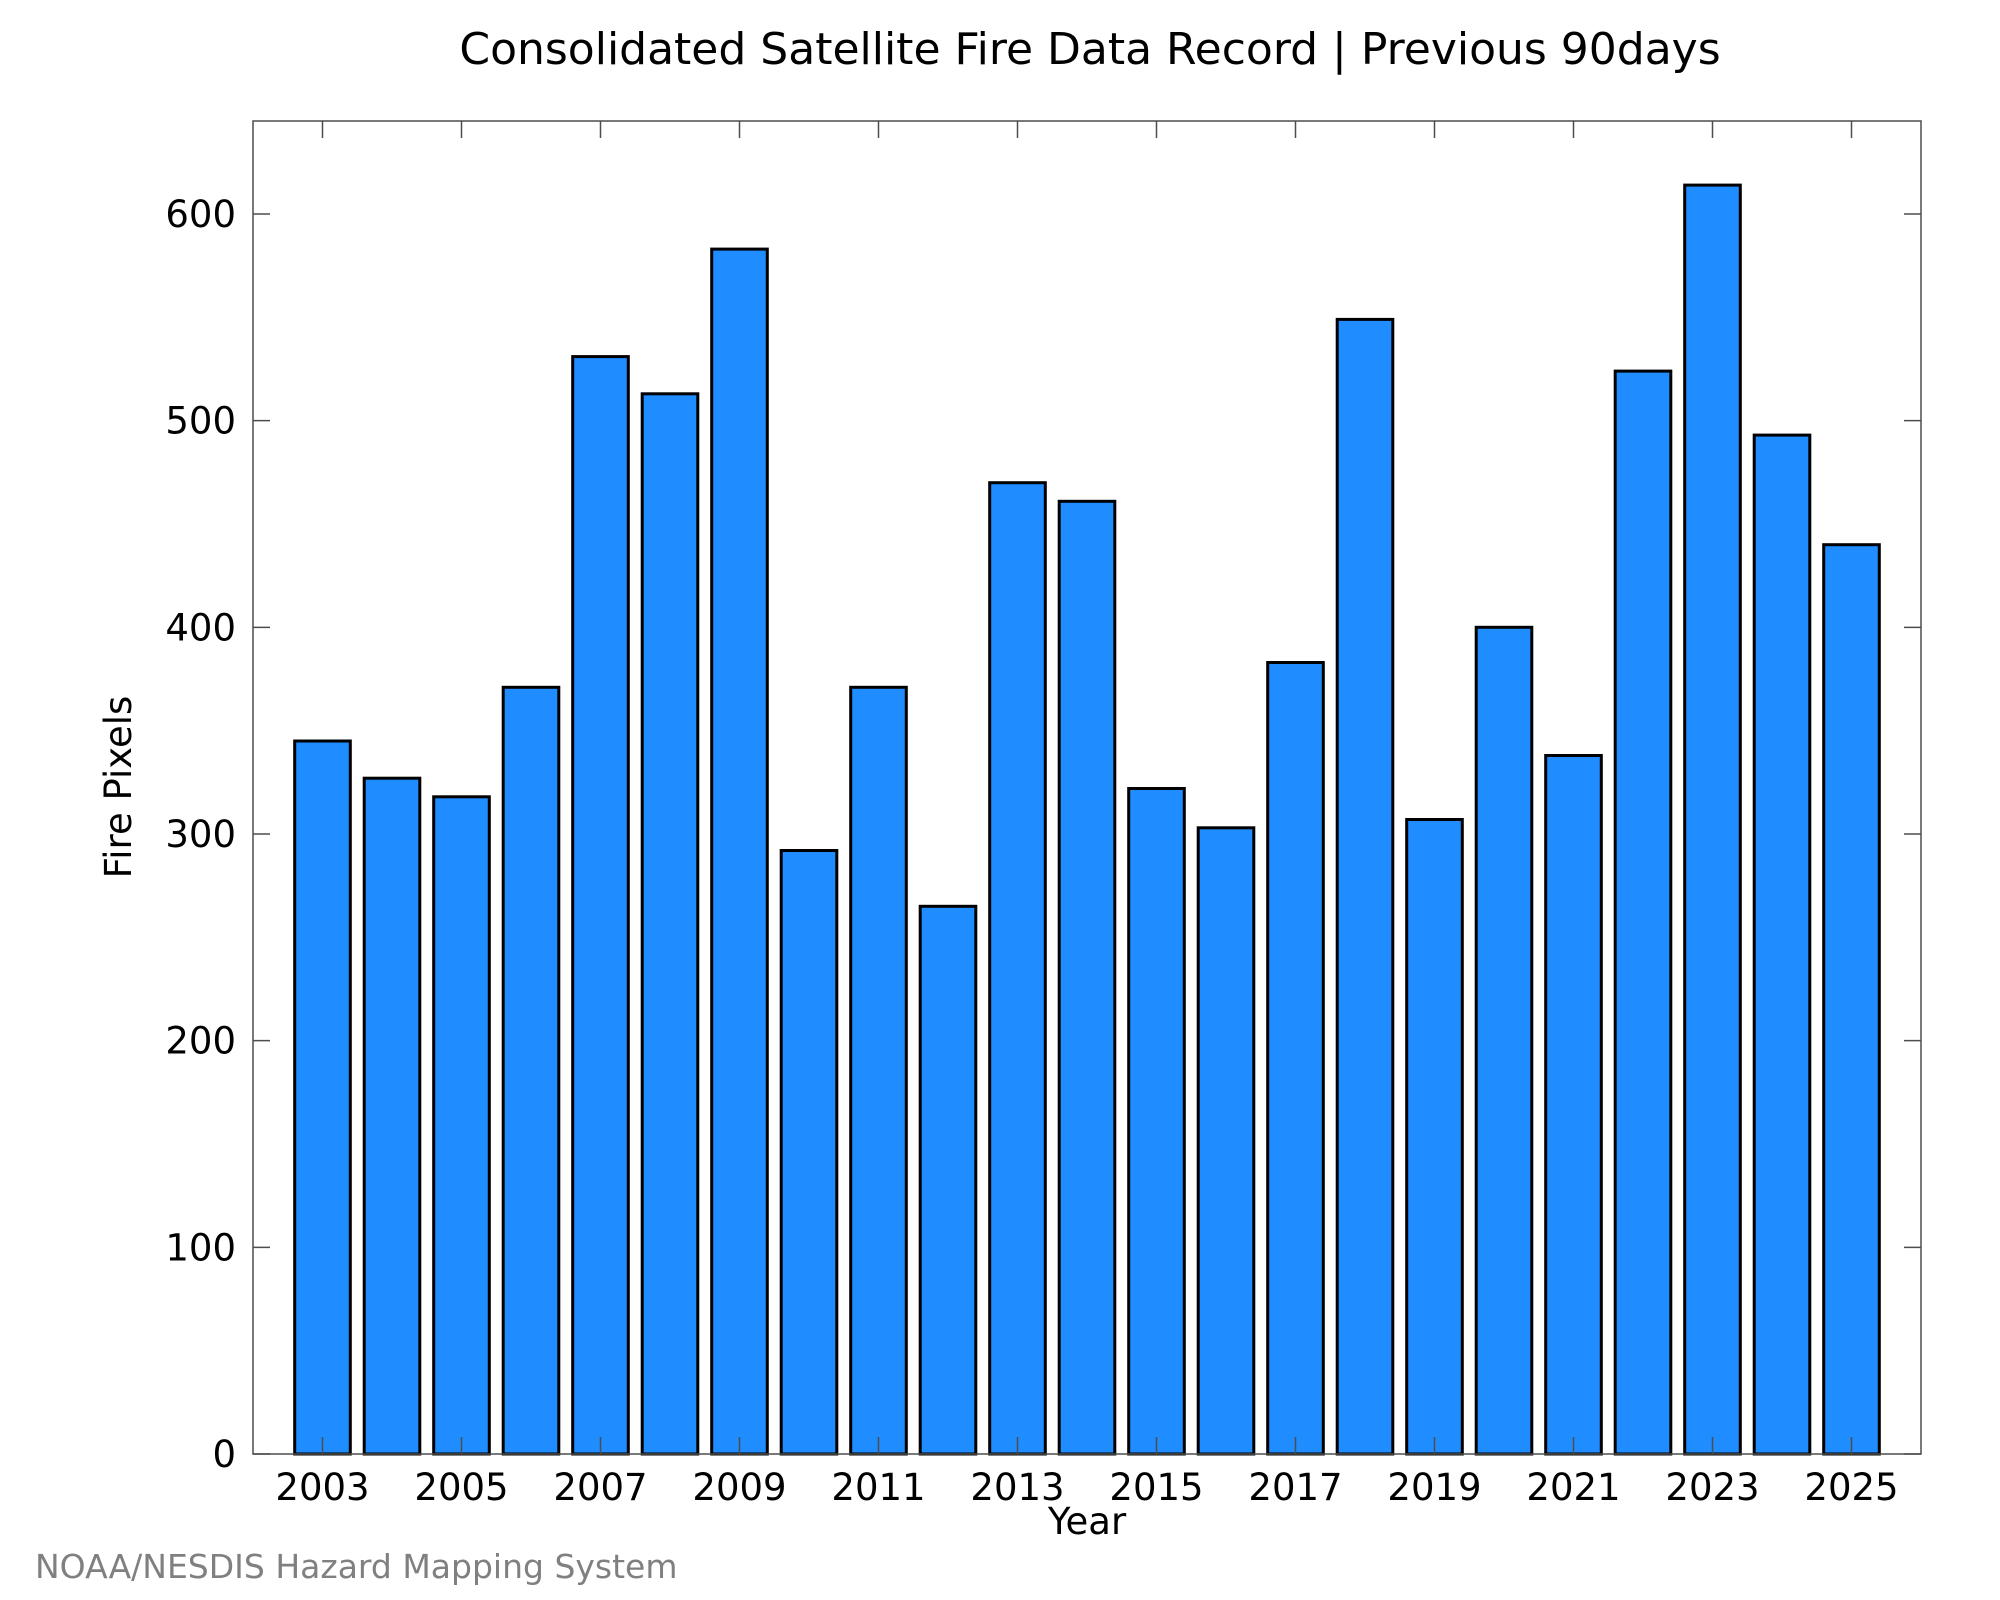  I want to click on bar-2005, so click(461, 1125).